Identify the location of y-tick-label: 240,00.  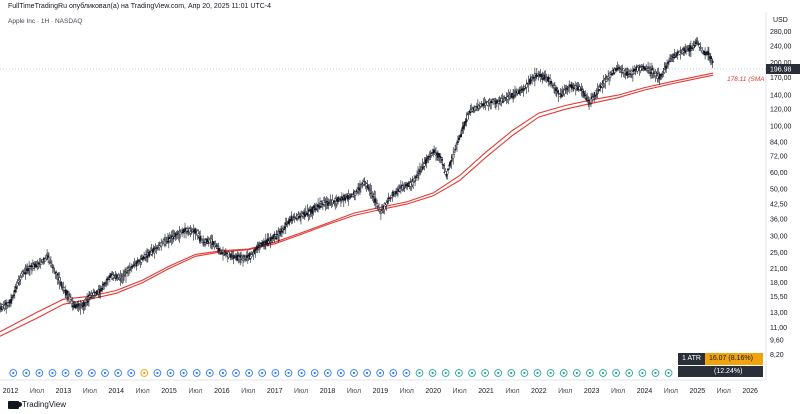
(781, 46).